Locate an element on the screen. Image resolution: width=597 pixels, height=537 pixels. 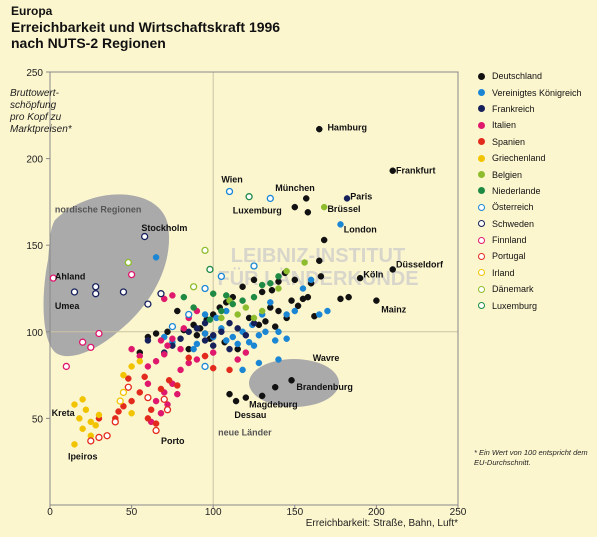
legend-item: Dänemark is located at coordinates (530, 289).